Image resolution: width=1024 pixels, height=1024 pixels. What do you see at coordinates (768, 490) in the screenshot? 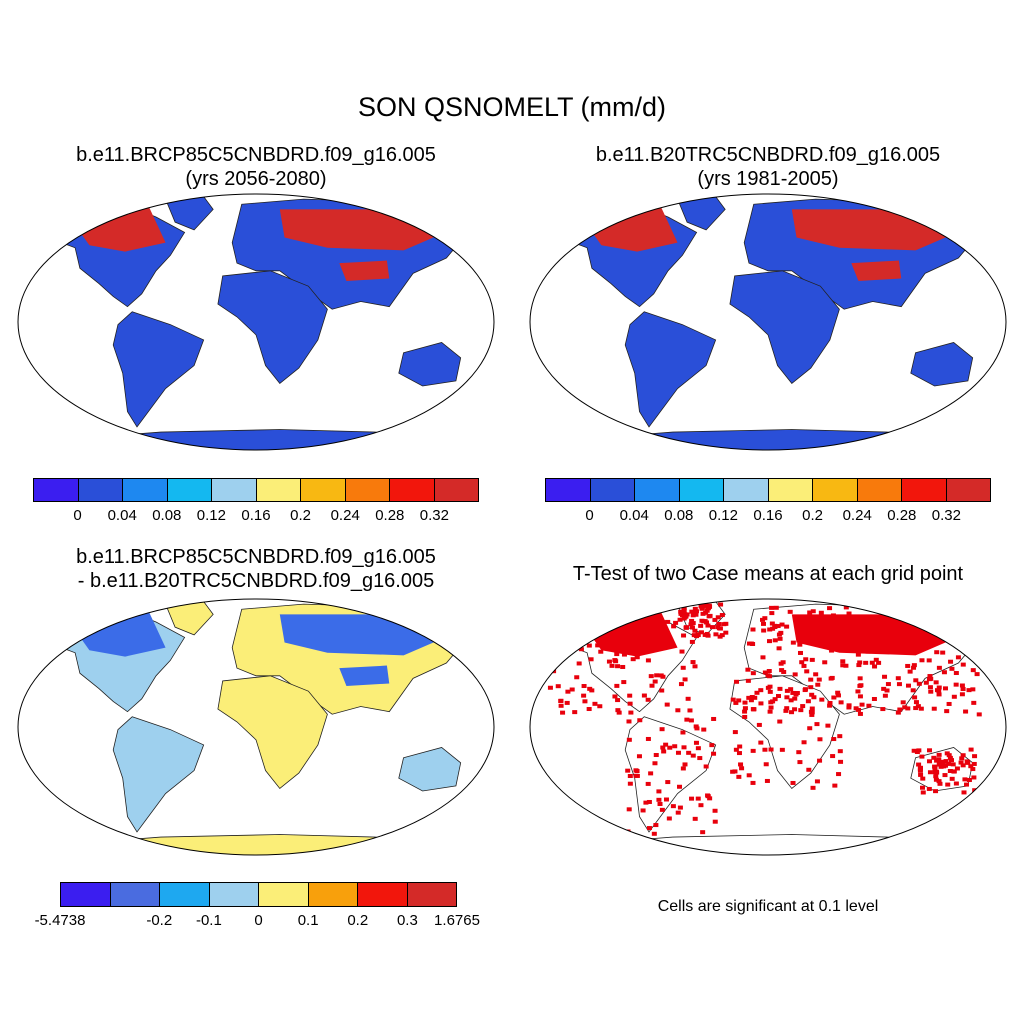
I see `colorbar-panel2` at bounding box center [768, 490].